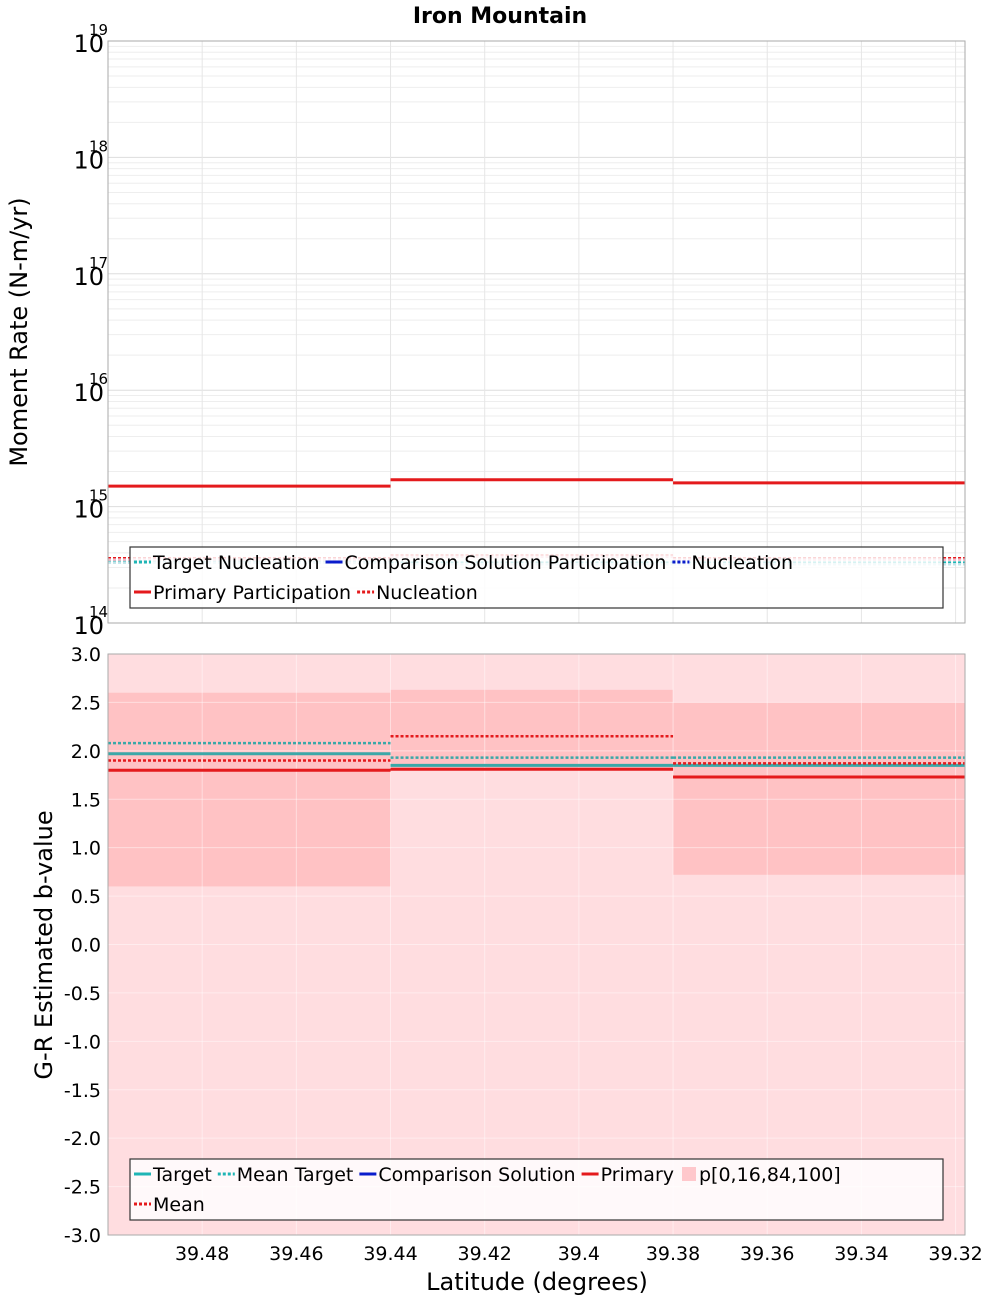 The height and width of the screenshot is (1300, 1000). I want to click on bottom-y-tick-label: 1.0, so click(86, 849).